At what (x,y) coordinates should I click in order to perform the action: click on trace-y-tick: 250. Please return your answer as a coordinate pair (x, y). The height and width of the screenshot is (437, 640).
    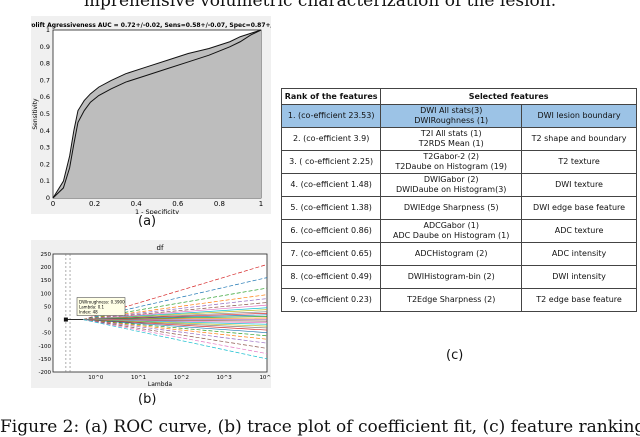
    Looking at the image, I should click on (46, 255).